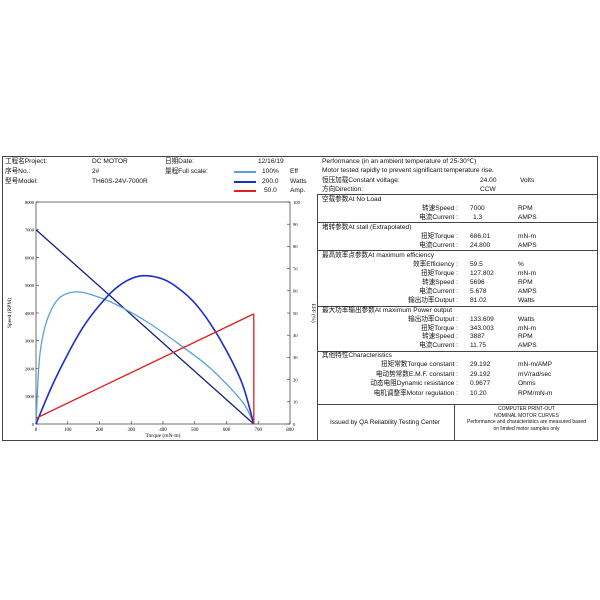 The width and height of the screenshot is (600, 600). What do you see at coordinates (439, 273) in the screenshot?
I see `max-eff-row-label: 扭矩Torque :` at bounding box center [439, 273].